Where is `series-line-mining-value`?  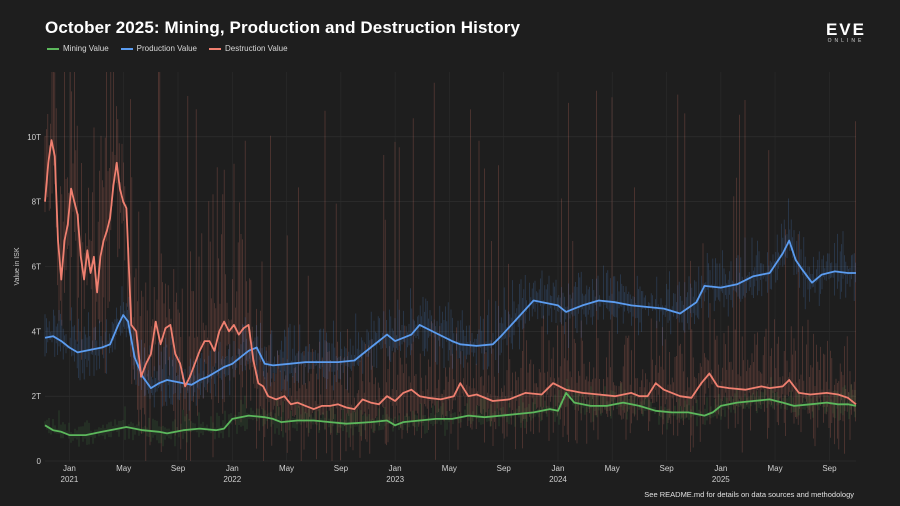
series-line-mining-value is located at coordinates (450, 414).